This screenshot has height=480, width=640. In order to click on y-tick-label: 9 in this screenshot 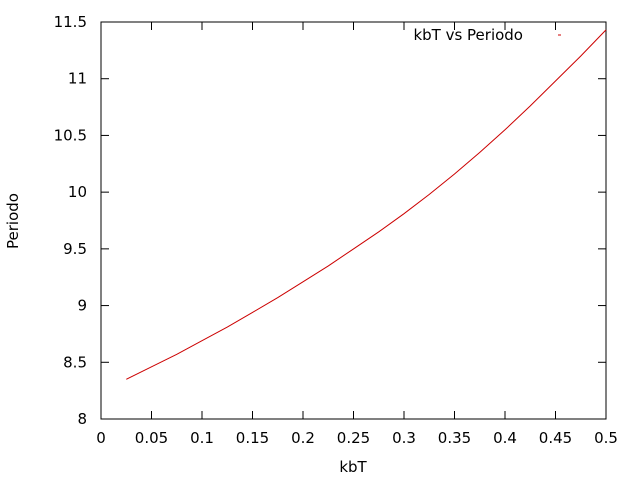, I will do `click(82, 306)`.